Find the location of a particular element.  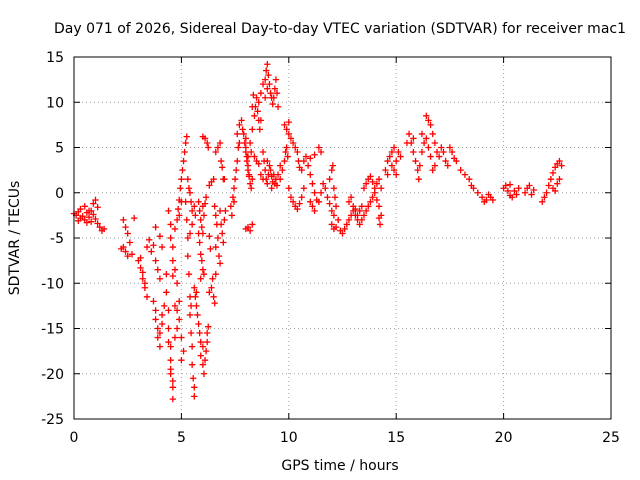

x-tick-label: 0 is located at coordinates (74, 438).